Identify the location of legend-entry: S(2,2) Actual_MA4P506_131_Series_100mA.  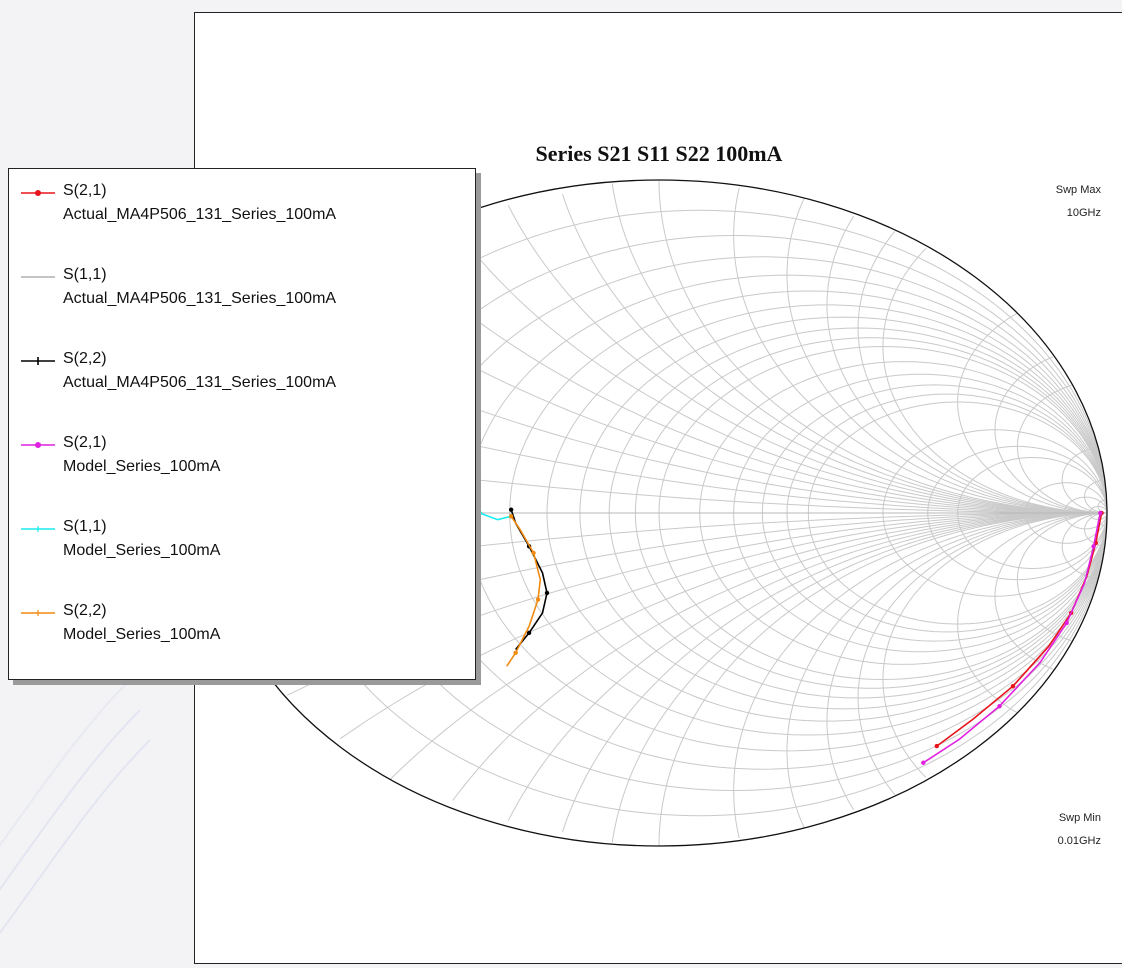
(242, 379).